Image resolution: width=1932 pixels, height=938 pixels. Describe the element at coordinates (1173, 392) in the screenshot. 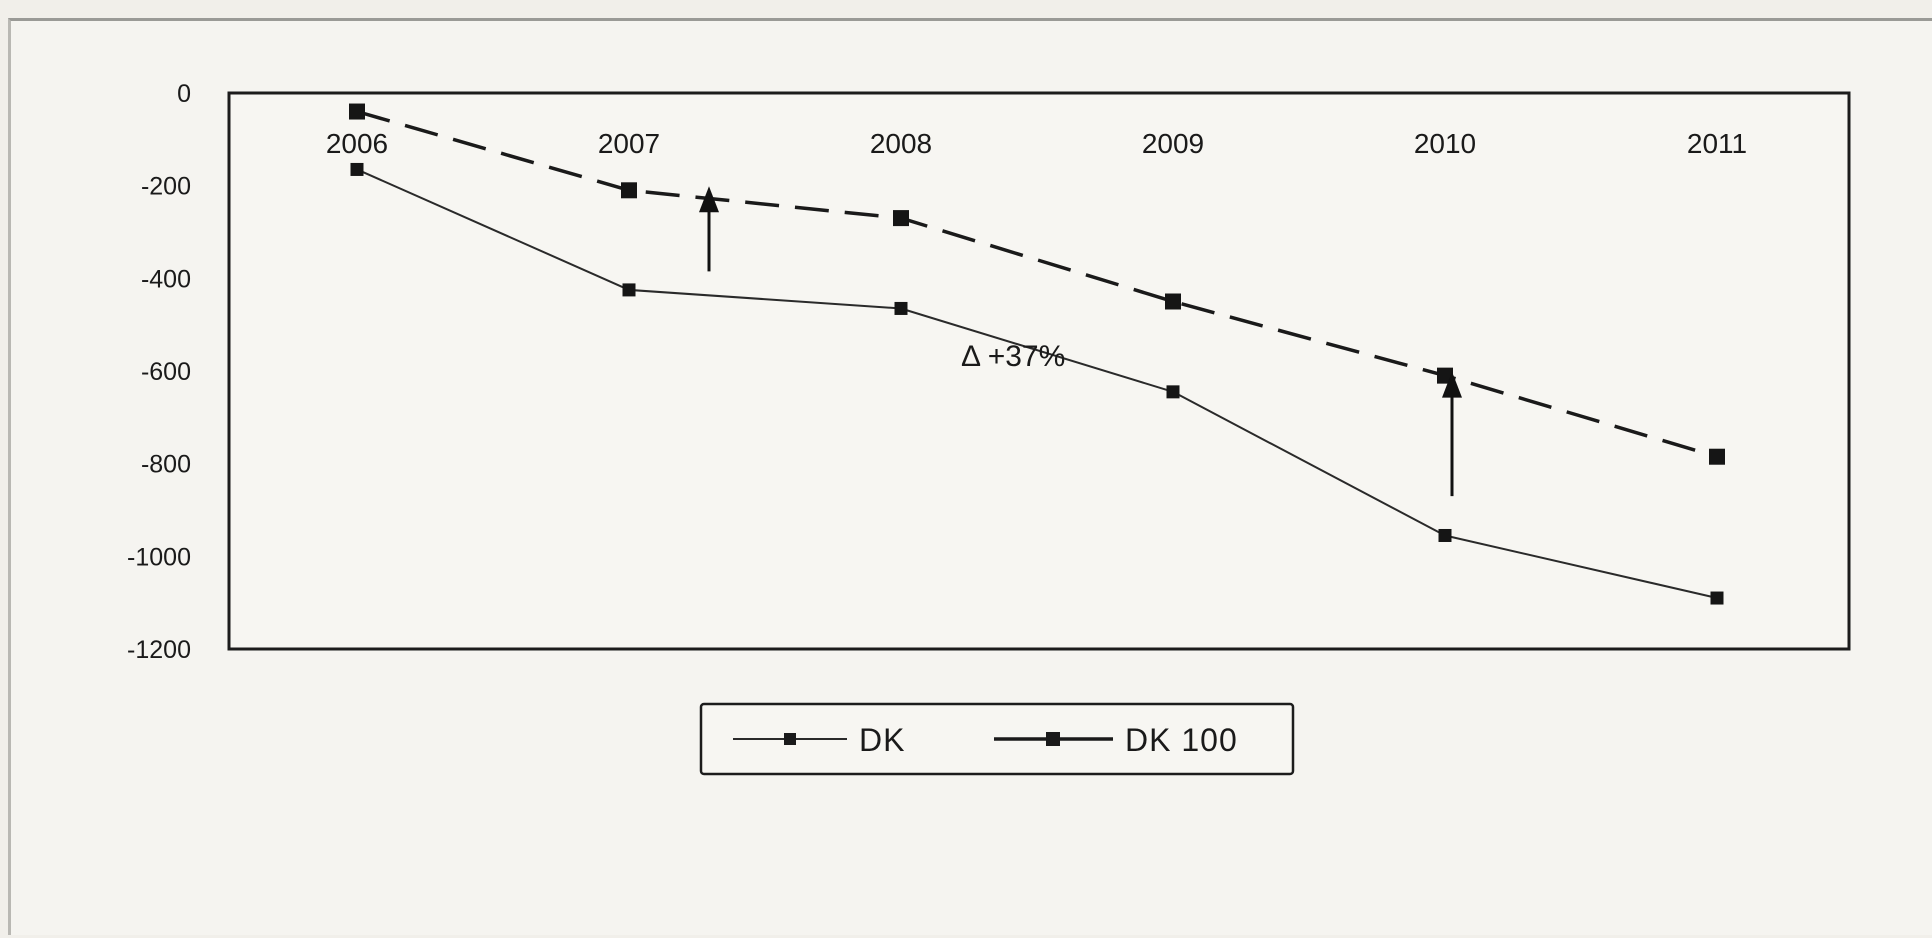

I see `data-point-dk-2009` at that location.